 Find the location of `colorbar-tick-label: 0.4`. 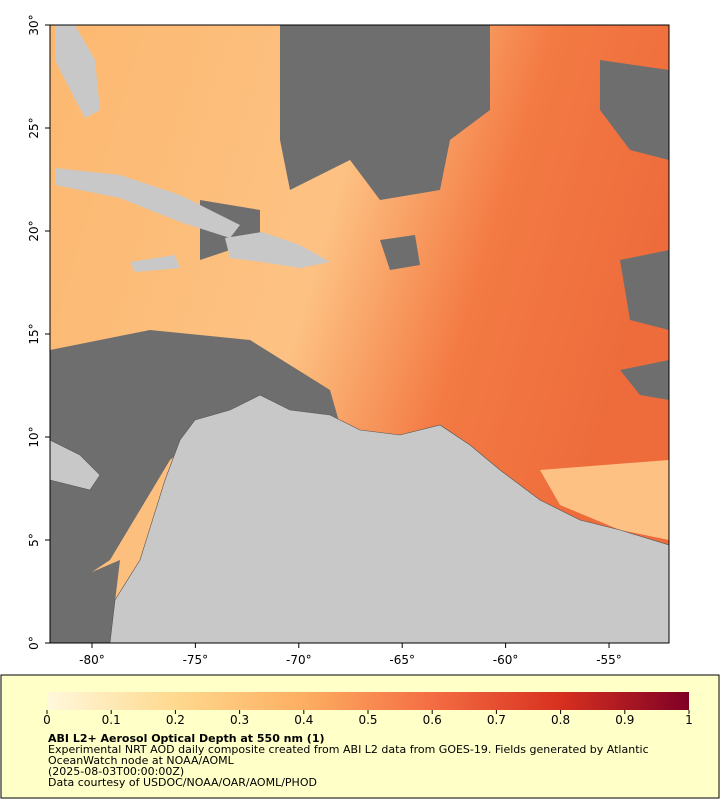

colorbar-tick-label: 0.4 is located at coordinates (303, 720).